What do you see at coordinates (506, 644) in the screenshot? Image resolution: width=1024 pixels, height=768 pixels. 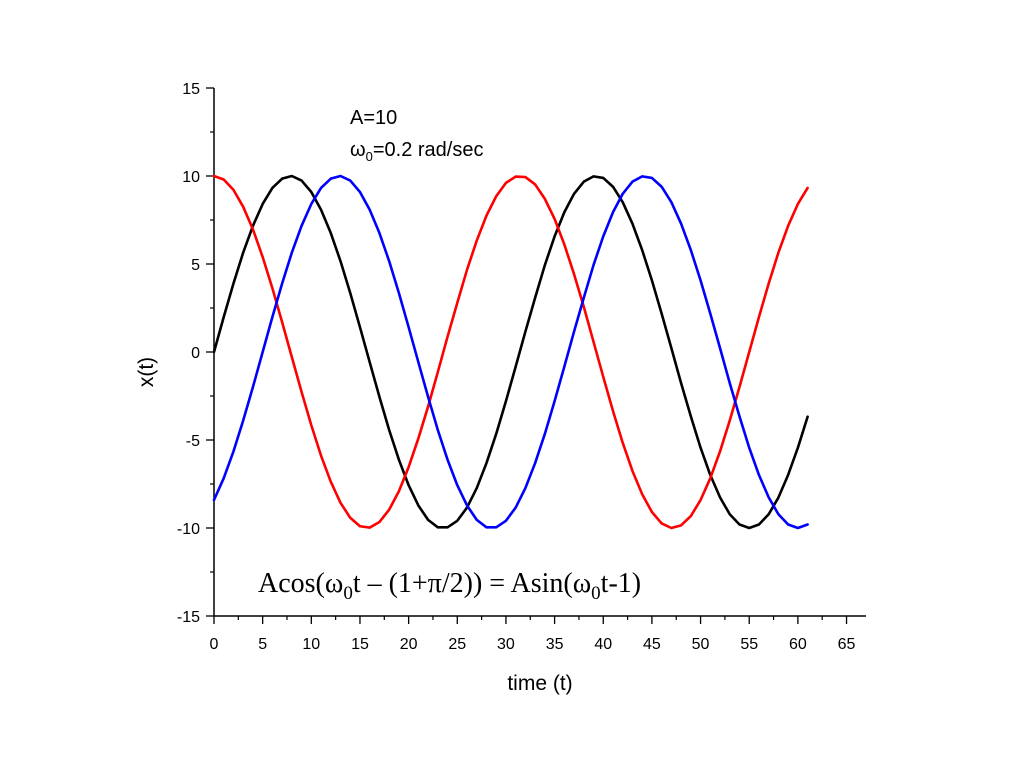 I see `x-tick-label: 30` at bounding box center [506, 644].